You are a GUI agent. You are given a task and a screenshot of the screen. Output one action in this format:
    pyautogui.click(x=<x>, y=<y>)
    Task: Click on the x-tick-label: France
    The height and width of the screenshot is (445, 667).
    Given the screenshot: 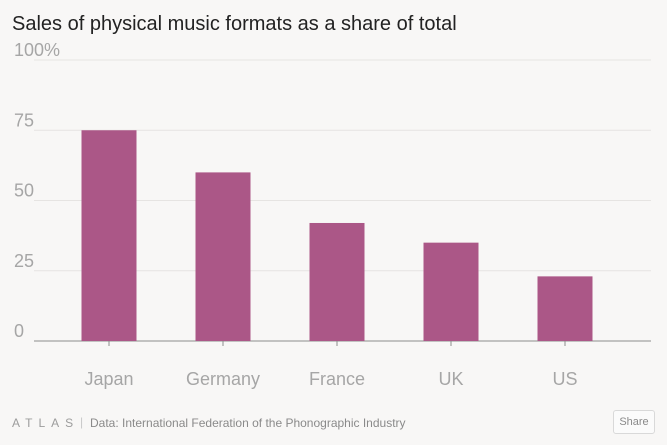 What is the action you would take?
    pyautogui.click(x=337, y=379)
    